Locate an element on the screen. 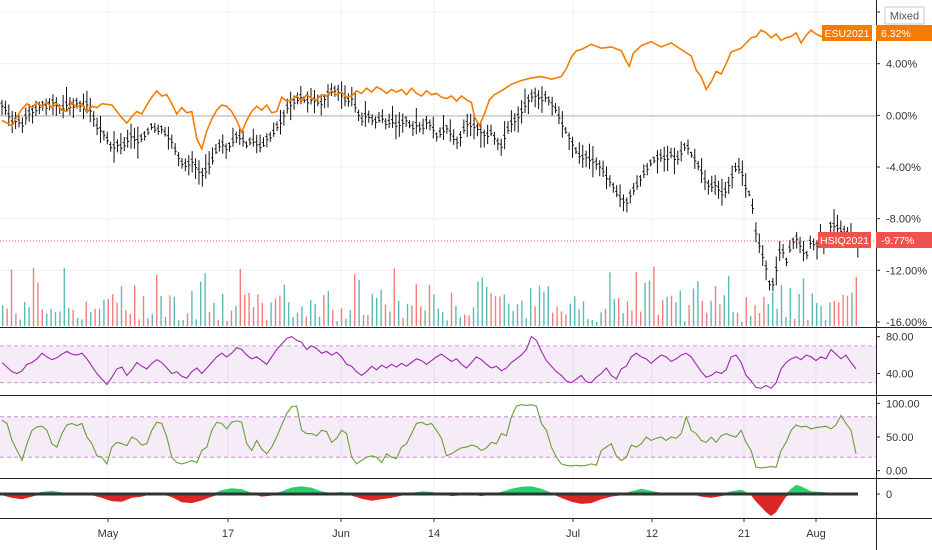 The height and width of the screenshot is (550, 932). stochastic-line is located at coordinates (429, 436).